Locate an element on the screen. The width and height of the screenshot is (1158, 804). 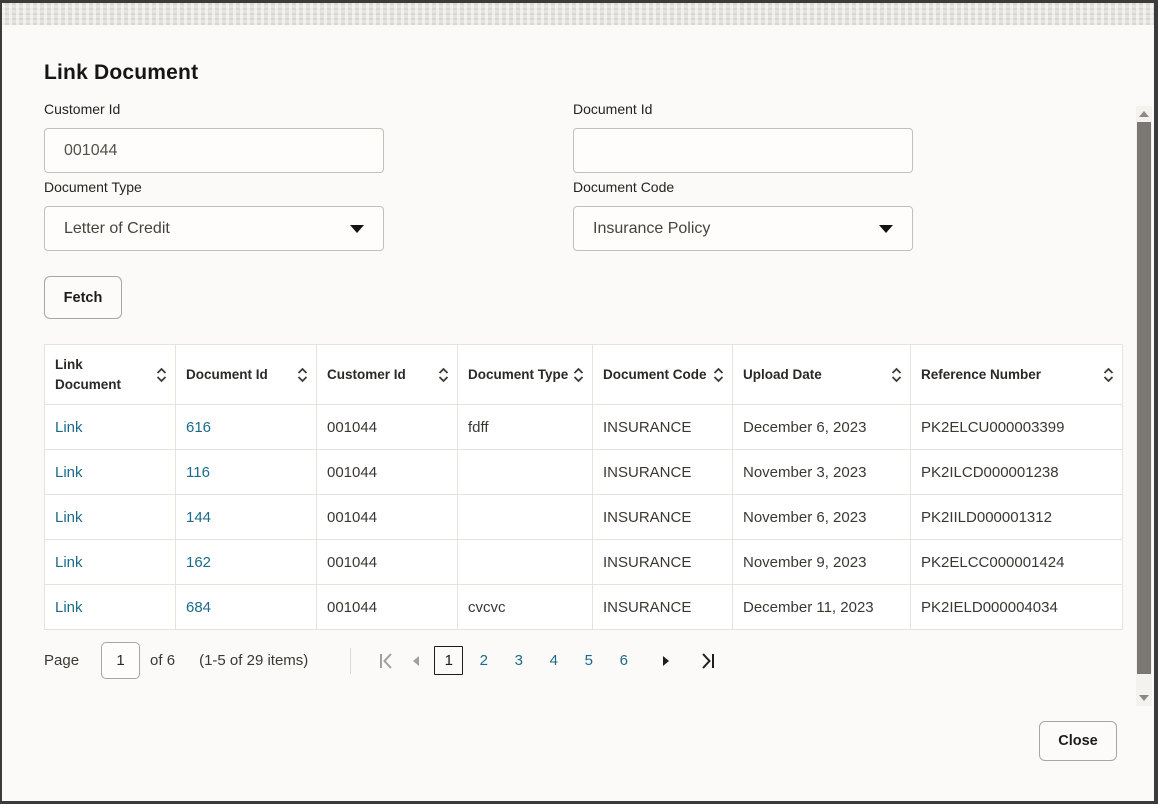
column-header-reference-number: Reference Number is located at coordinates (1016, 374).